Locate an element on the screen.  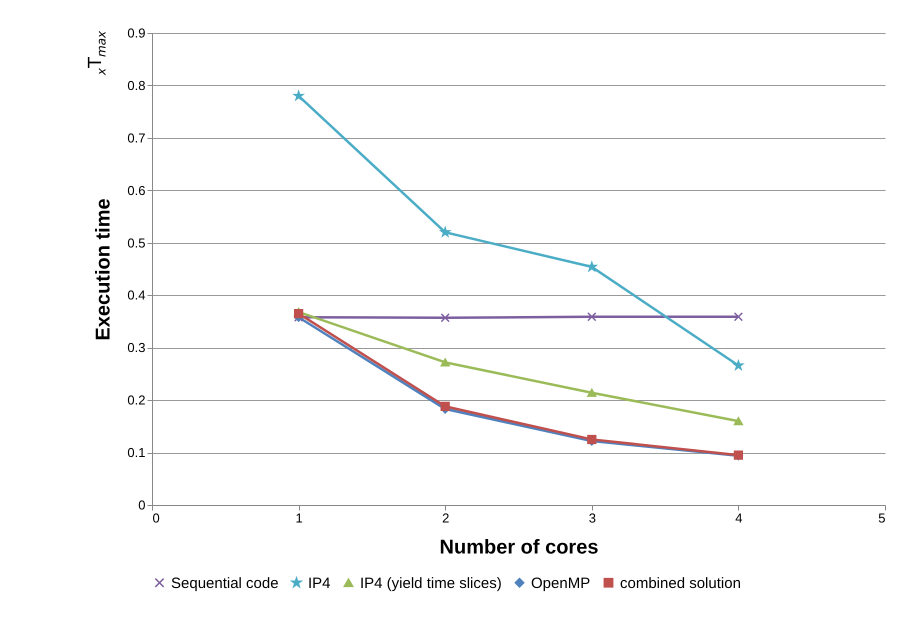
x-tick-label: 0 is located at coordinates (156, 518).